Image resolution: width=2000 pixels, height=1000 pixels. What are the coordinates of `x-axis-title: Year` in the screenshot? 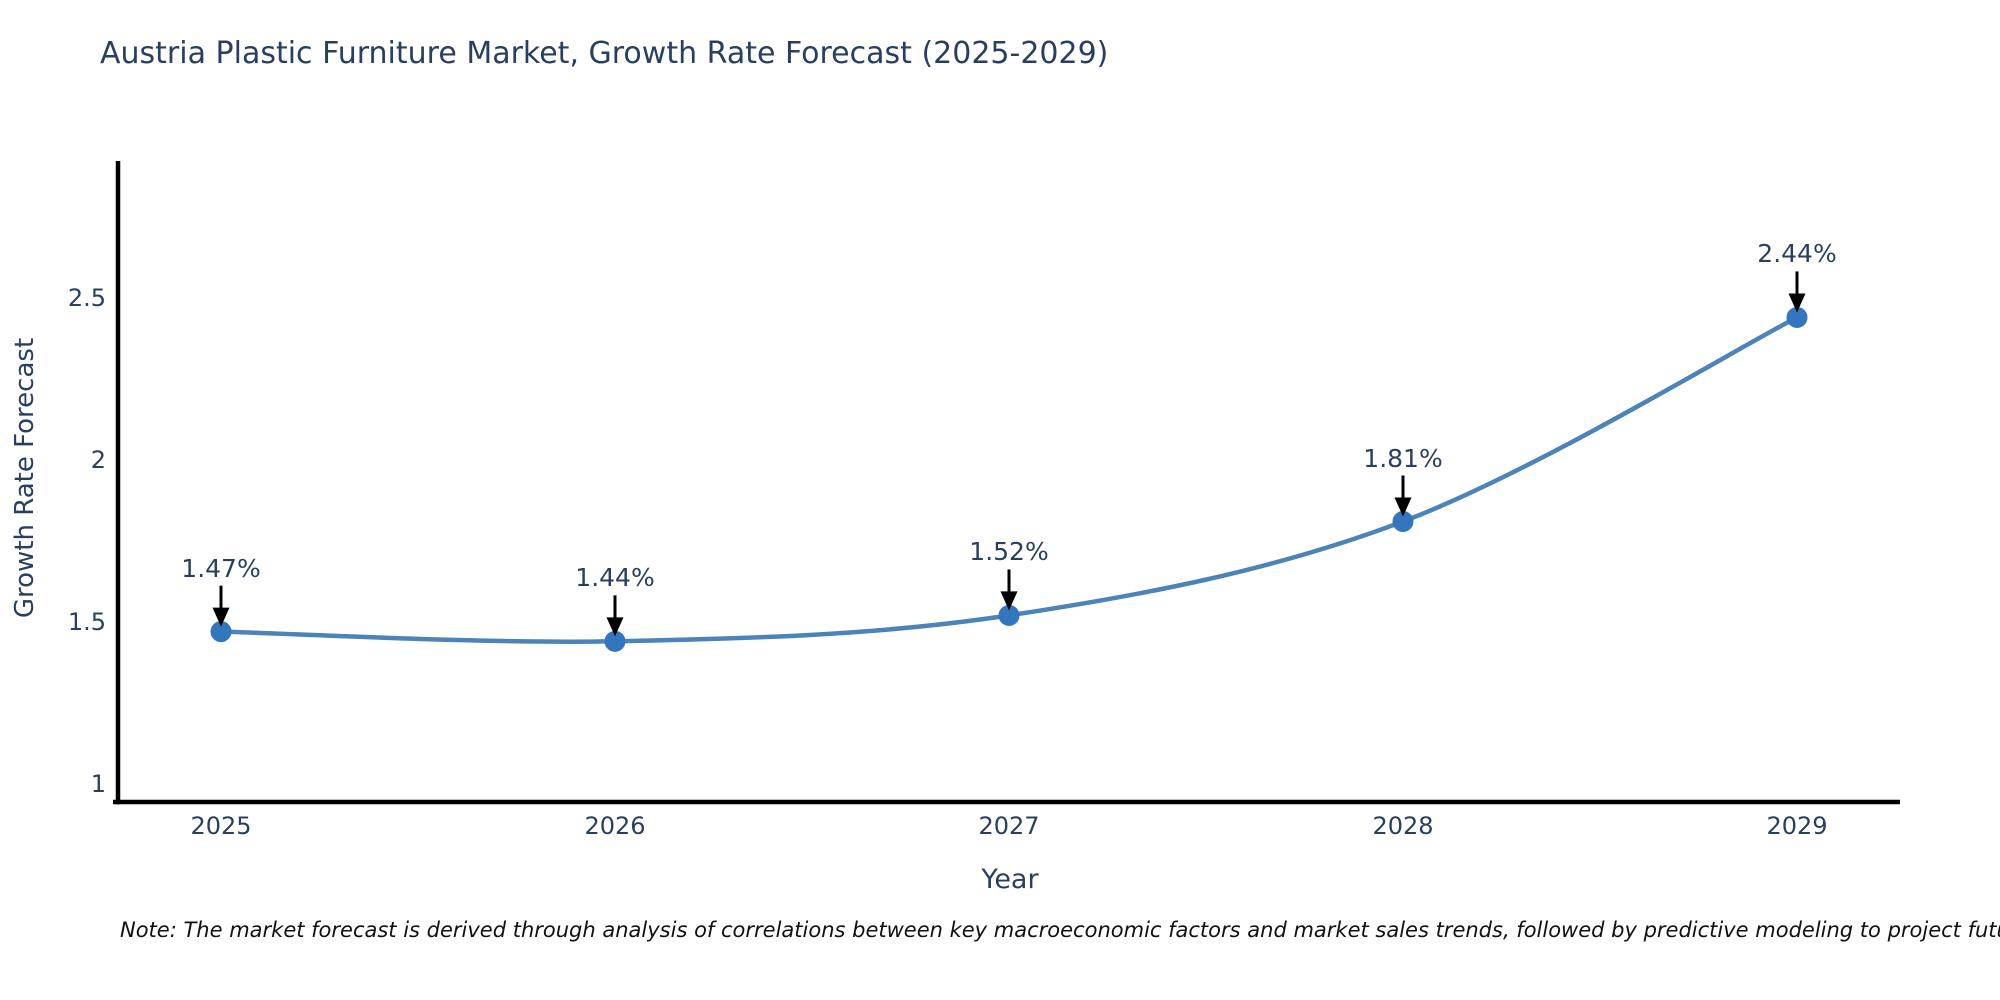 It's located at (1010, 879).